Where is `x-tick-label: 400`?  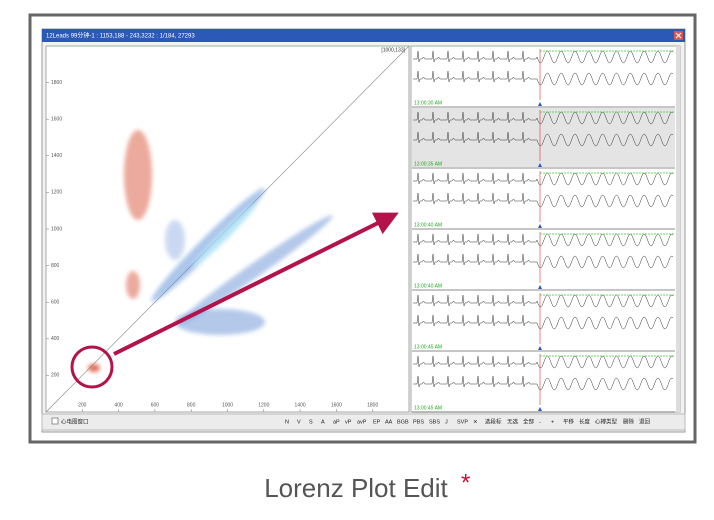
x-tick-label: 400 is located at coordinates (118, 405).